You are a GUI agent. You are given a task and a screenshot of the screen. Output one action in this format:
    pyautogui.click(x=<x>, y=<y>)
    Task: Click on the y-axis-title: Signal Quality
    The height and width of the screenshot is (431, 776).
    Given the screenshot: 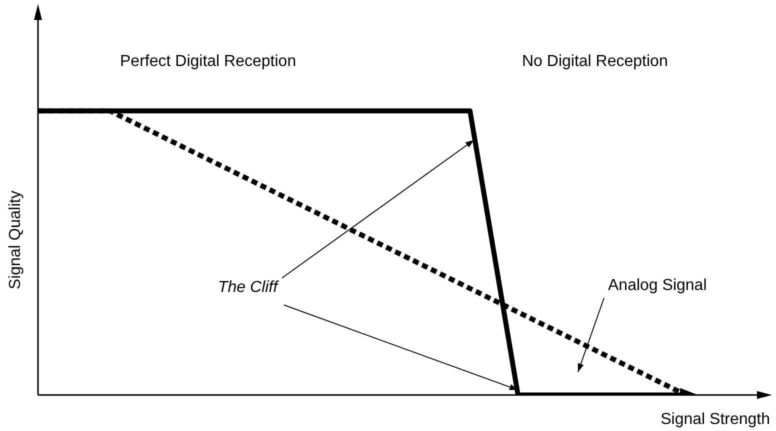 What is the action you would take?
    pyautogui.click(x=15, y=240)
    